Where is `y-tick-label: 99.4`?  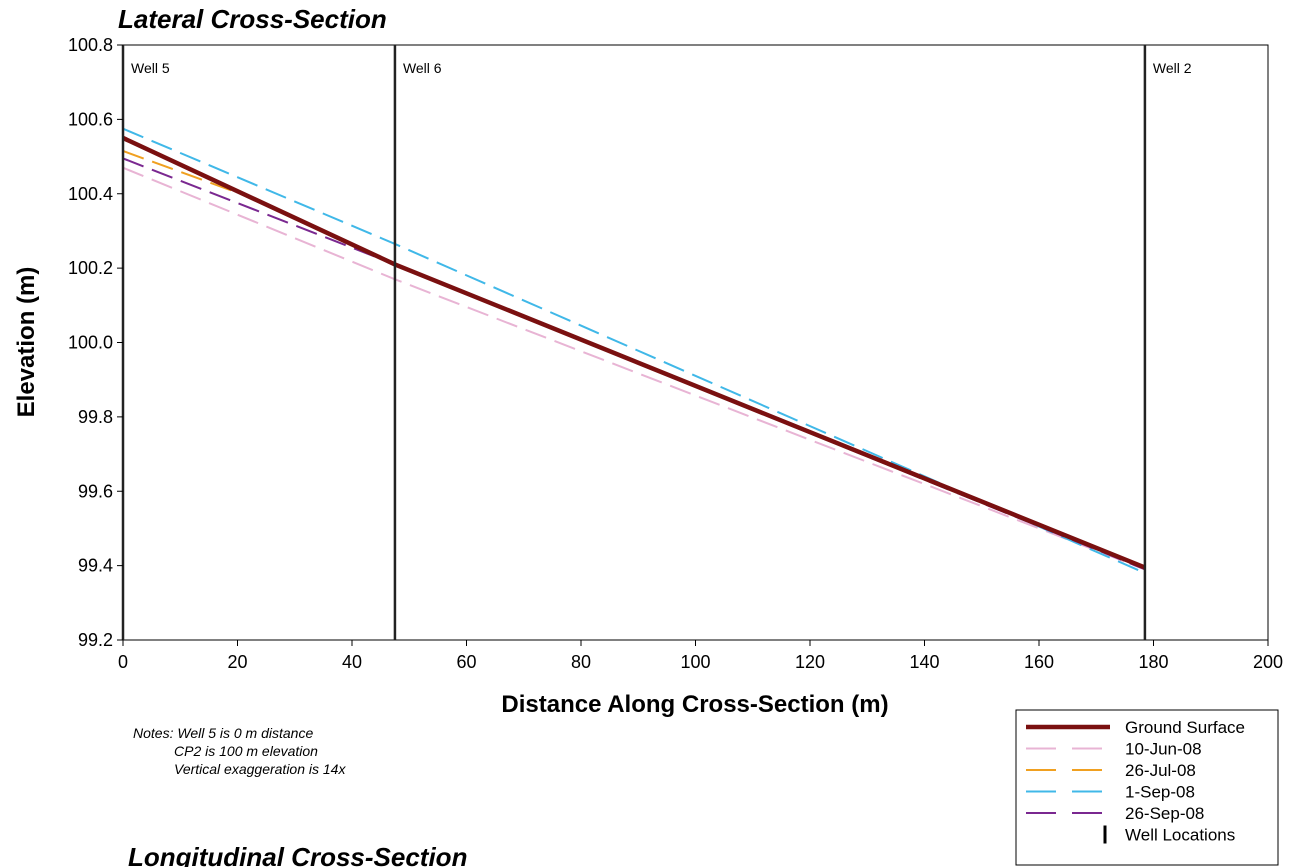 y-tick-label: 99.4 is located at coordinates (95, 566).